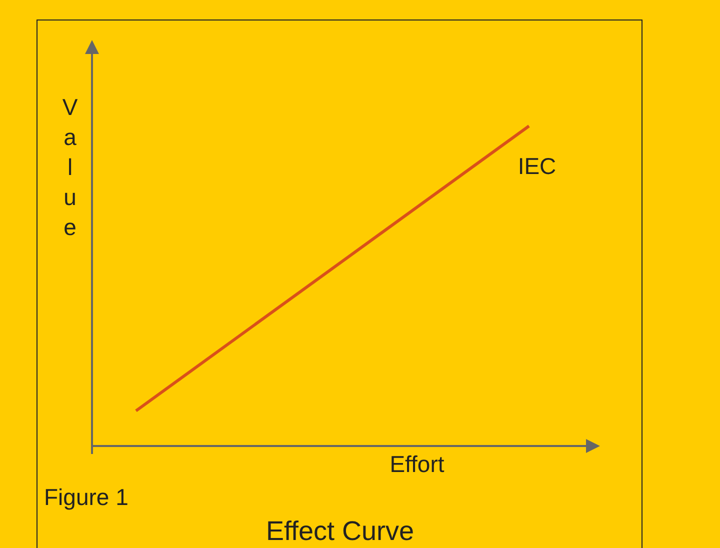 The image size is (720, 548). What do you see at coordinates (340, 531) in the screenshot?
I see `text: Effect Curve` at bounding box center [340, 531].